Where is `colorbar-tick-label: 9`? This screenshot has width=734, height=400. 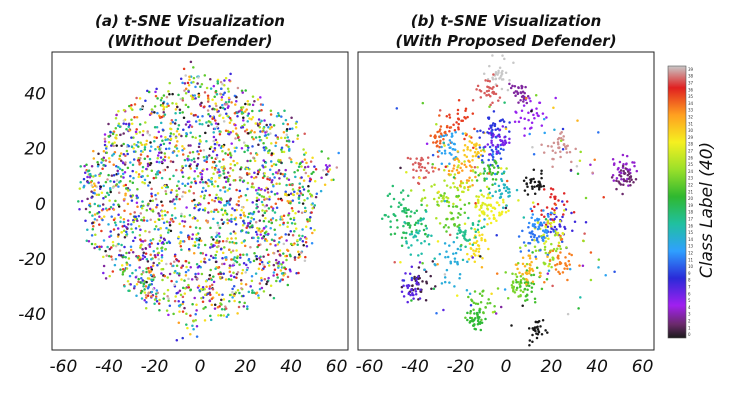
colorbar-tick-label: 9 is located at coordinates (689, 273).